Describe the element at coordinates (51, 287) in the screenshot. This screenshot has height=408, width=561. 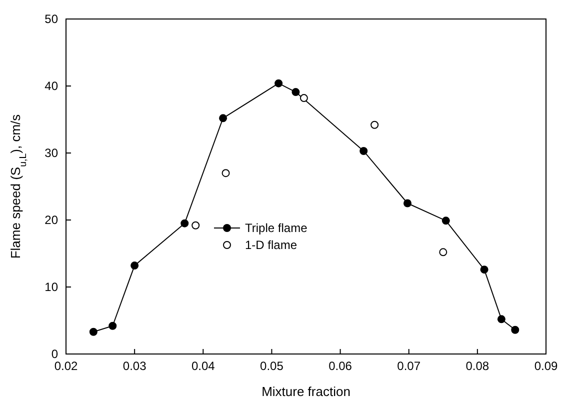
I see `y-tick-label: 10` at that location.